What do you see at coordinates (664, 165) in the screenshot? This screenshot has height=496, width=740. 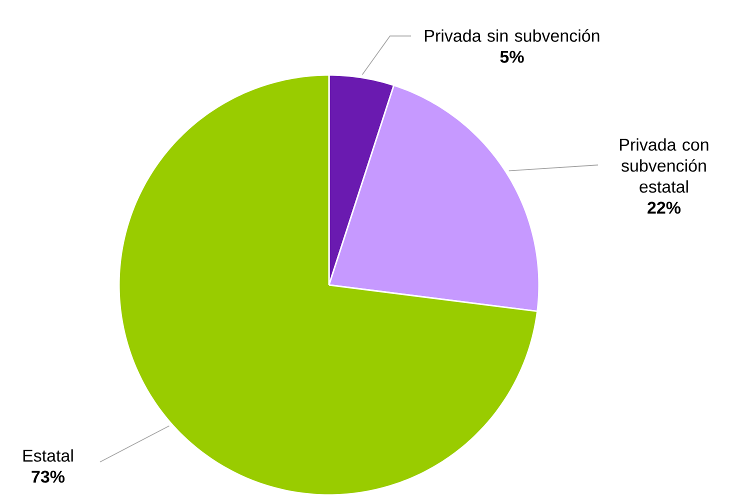 I see `slice-label: Privada con subvención estatal` at bounding box center [664, 165].